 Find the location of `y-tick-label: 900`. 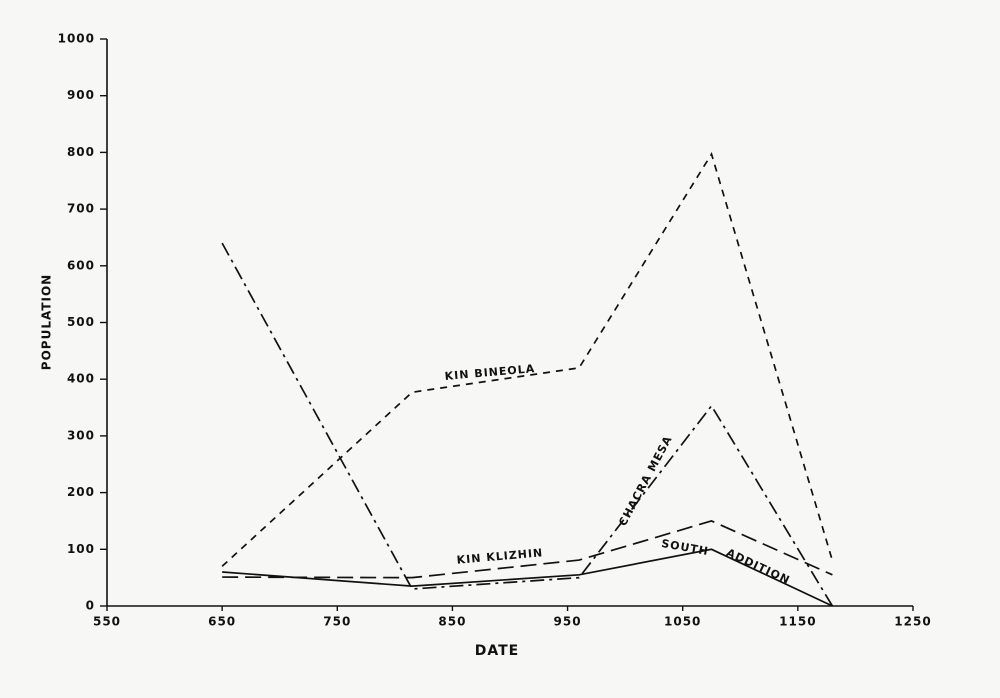

y-tick-label: 900 is located at coordinates (81, 95).